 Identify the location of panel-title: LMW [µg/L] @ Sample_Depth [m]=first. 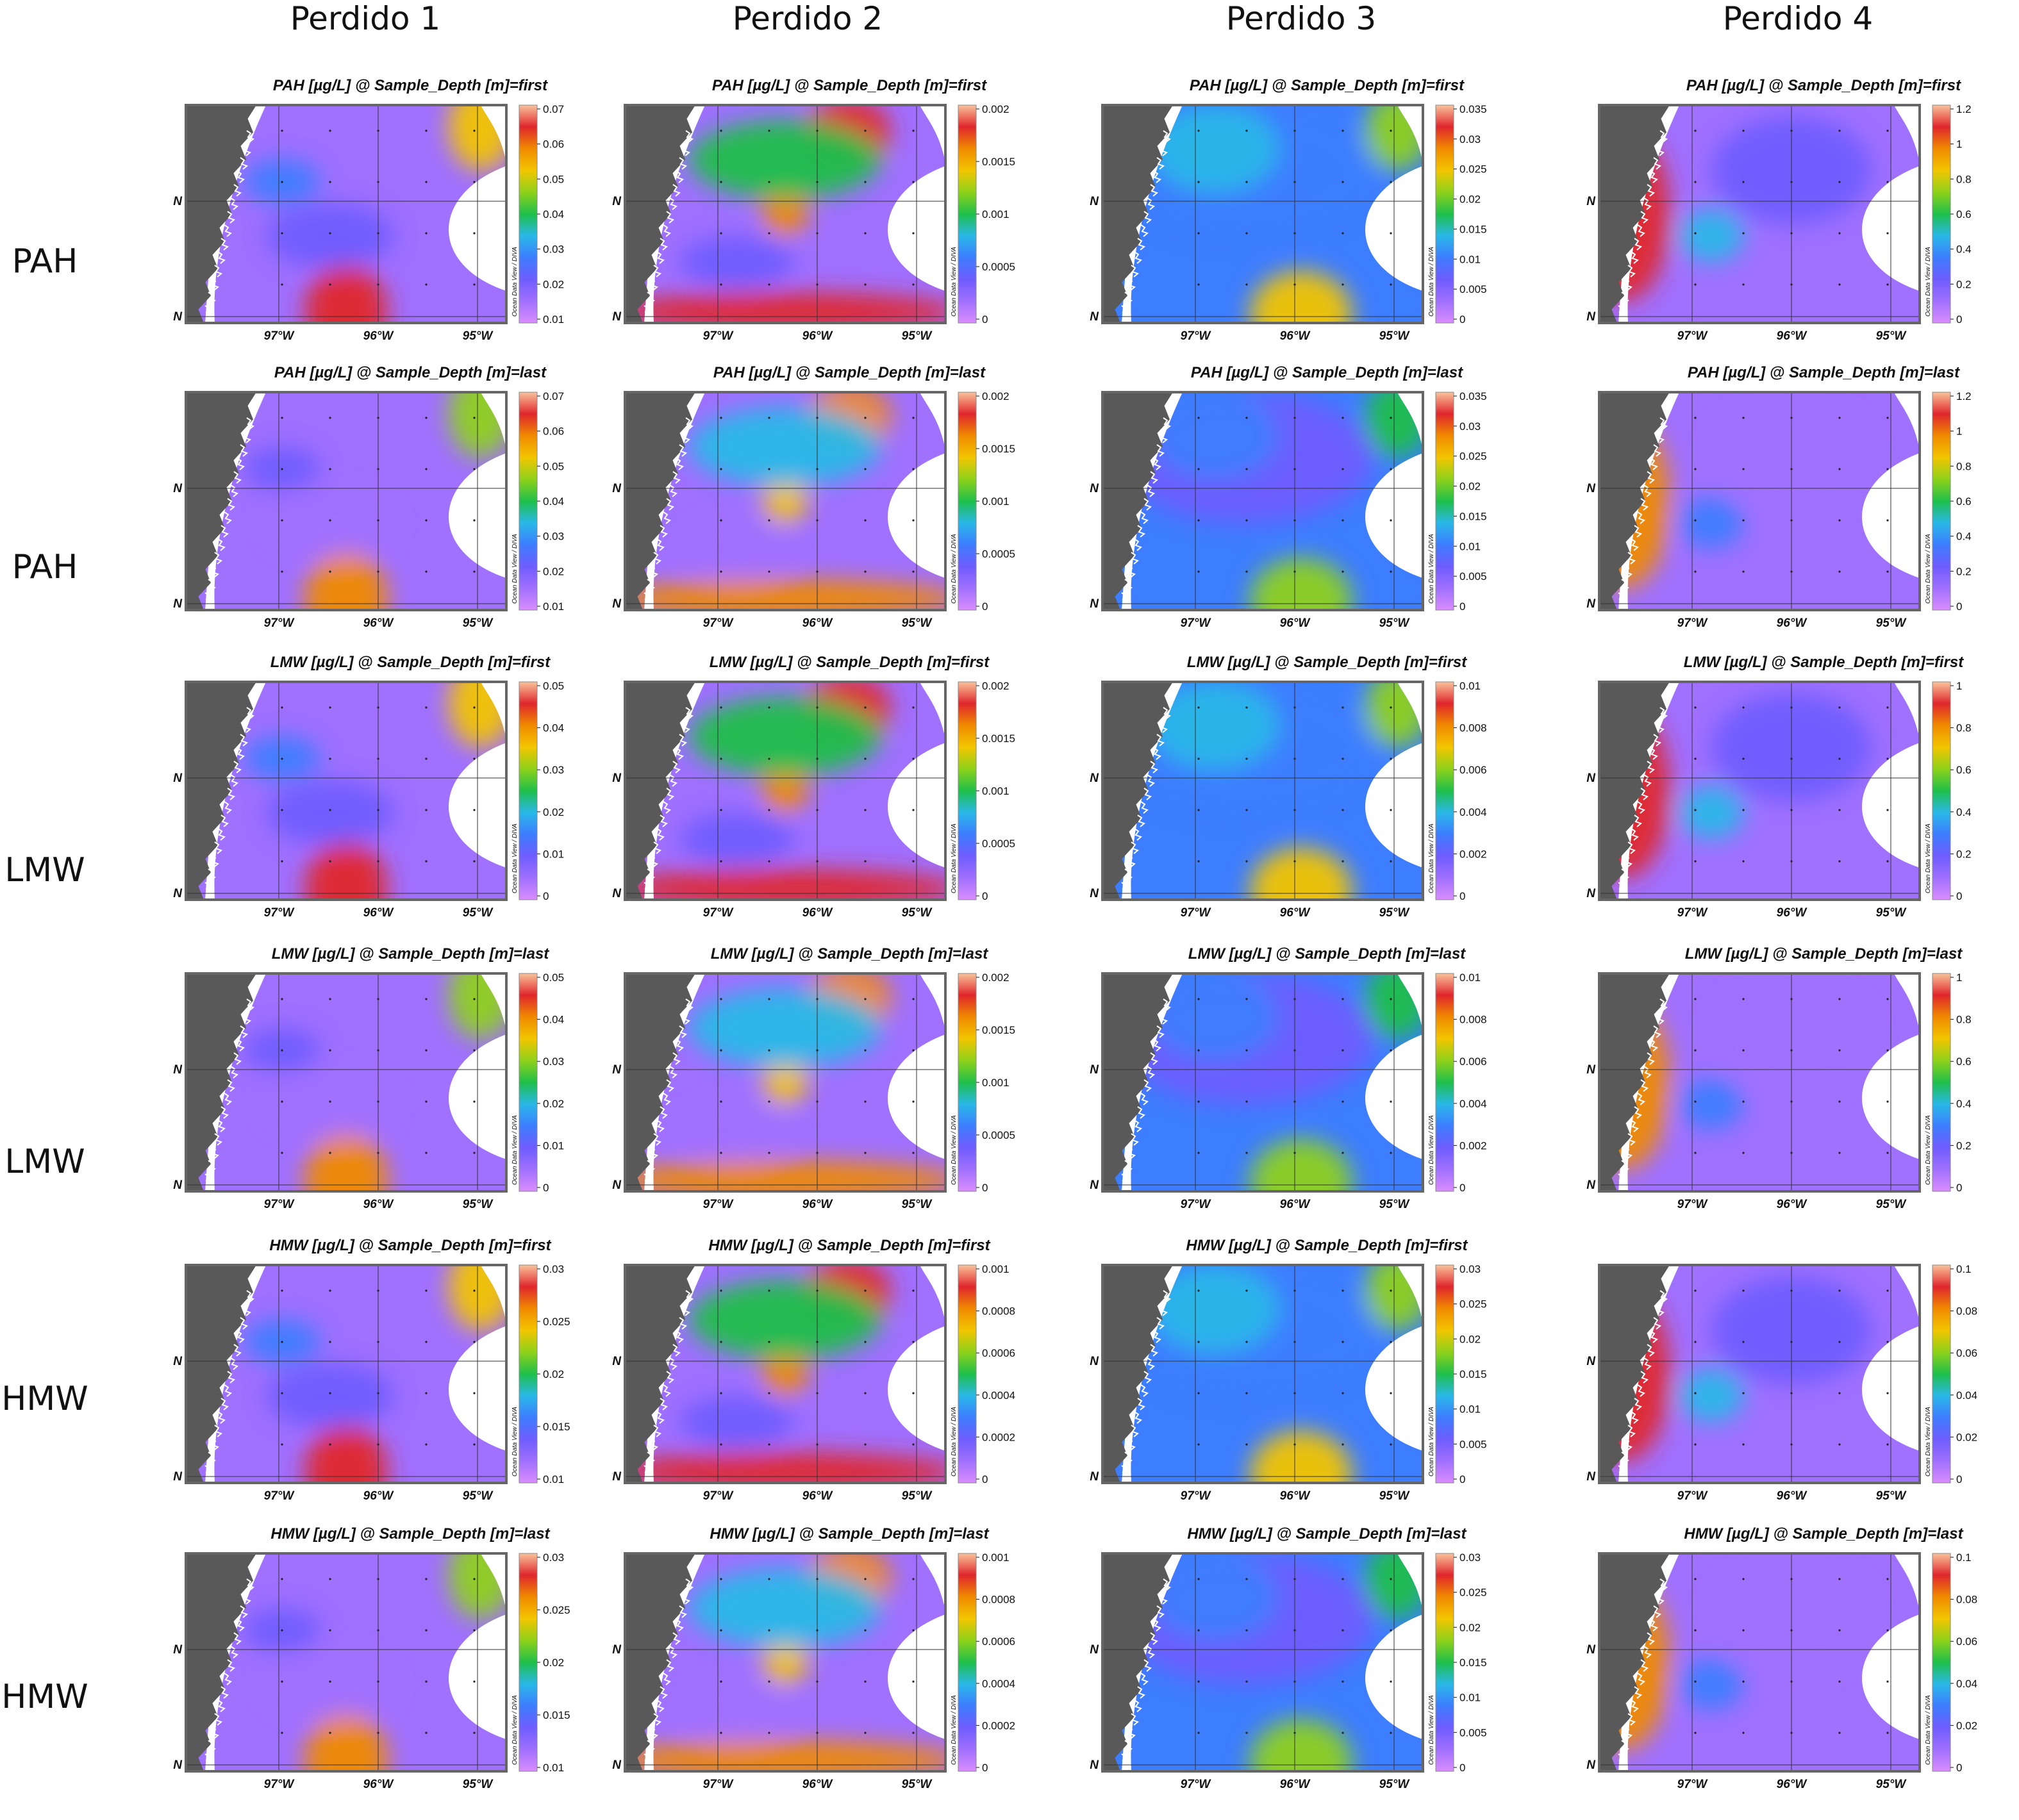
(411, 663).